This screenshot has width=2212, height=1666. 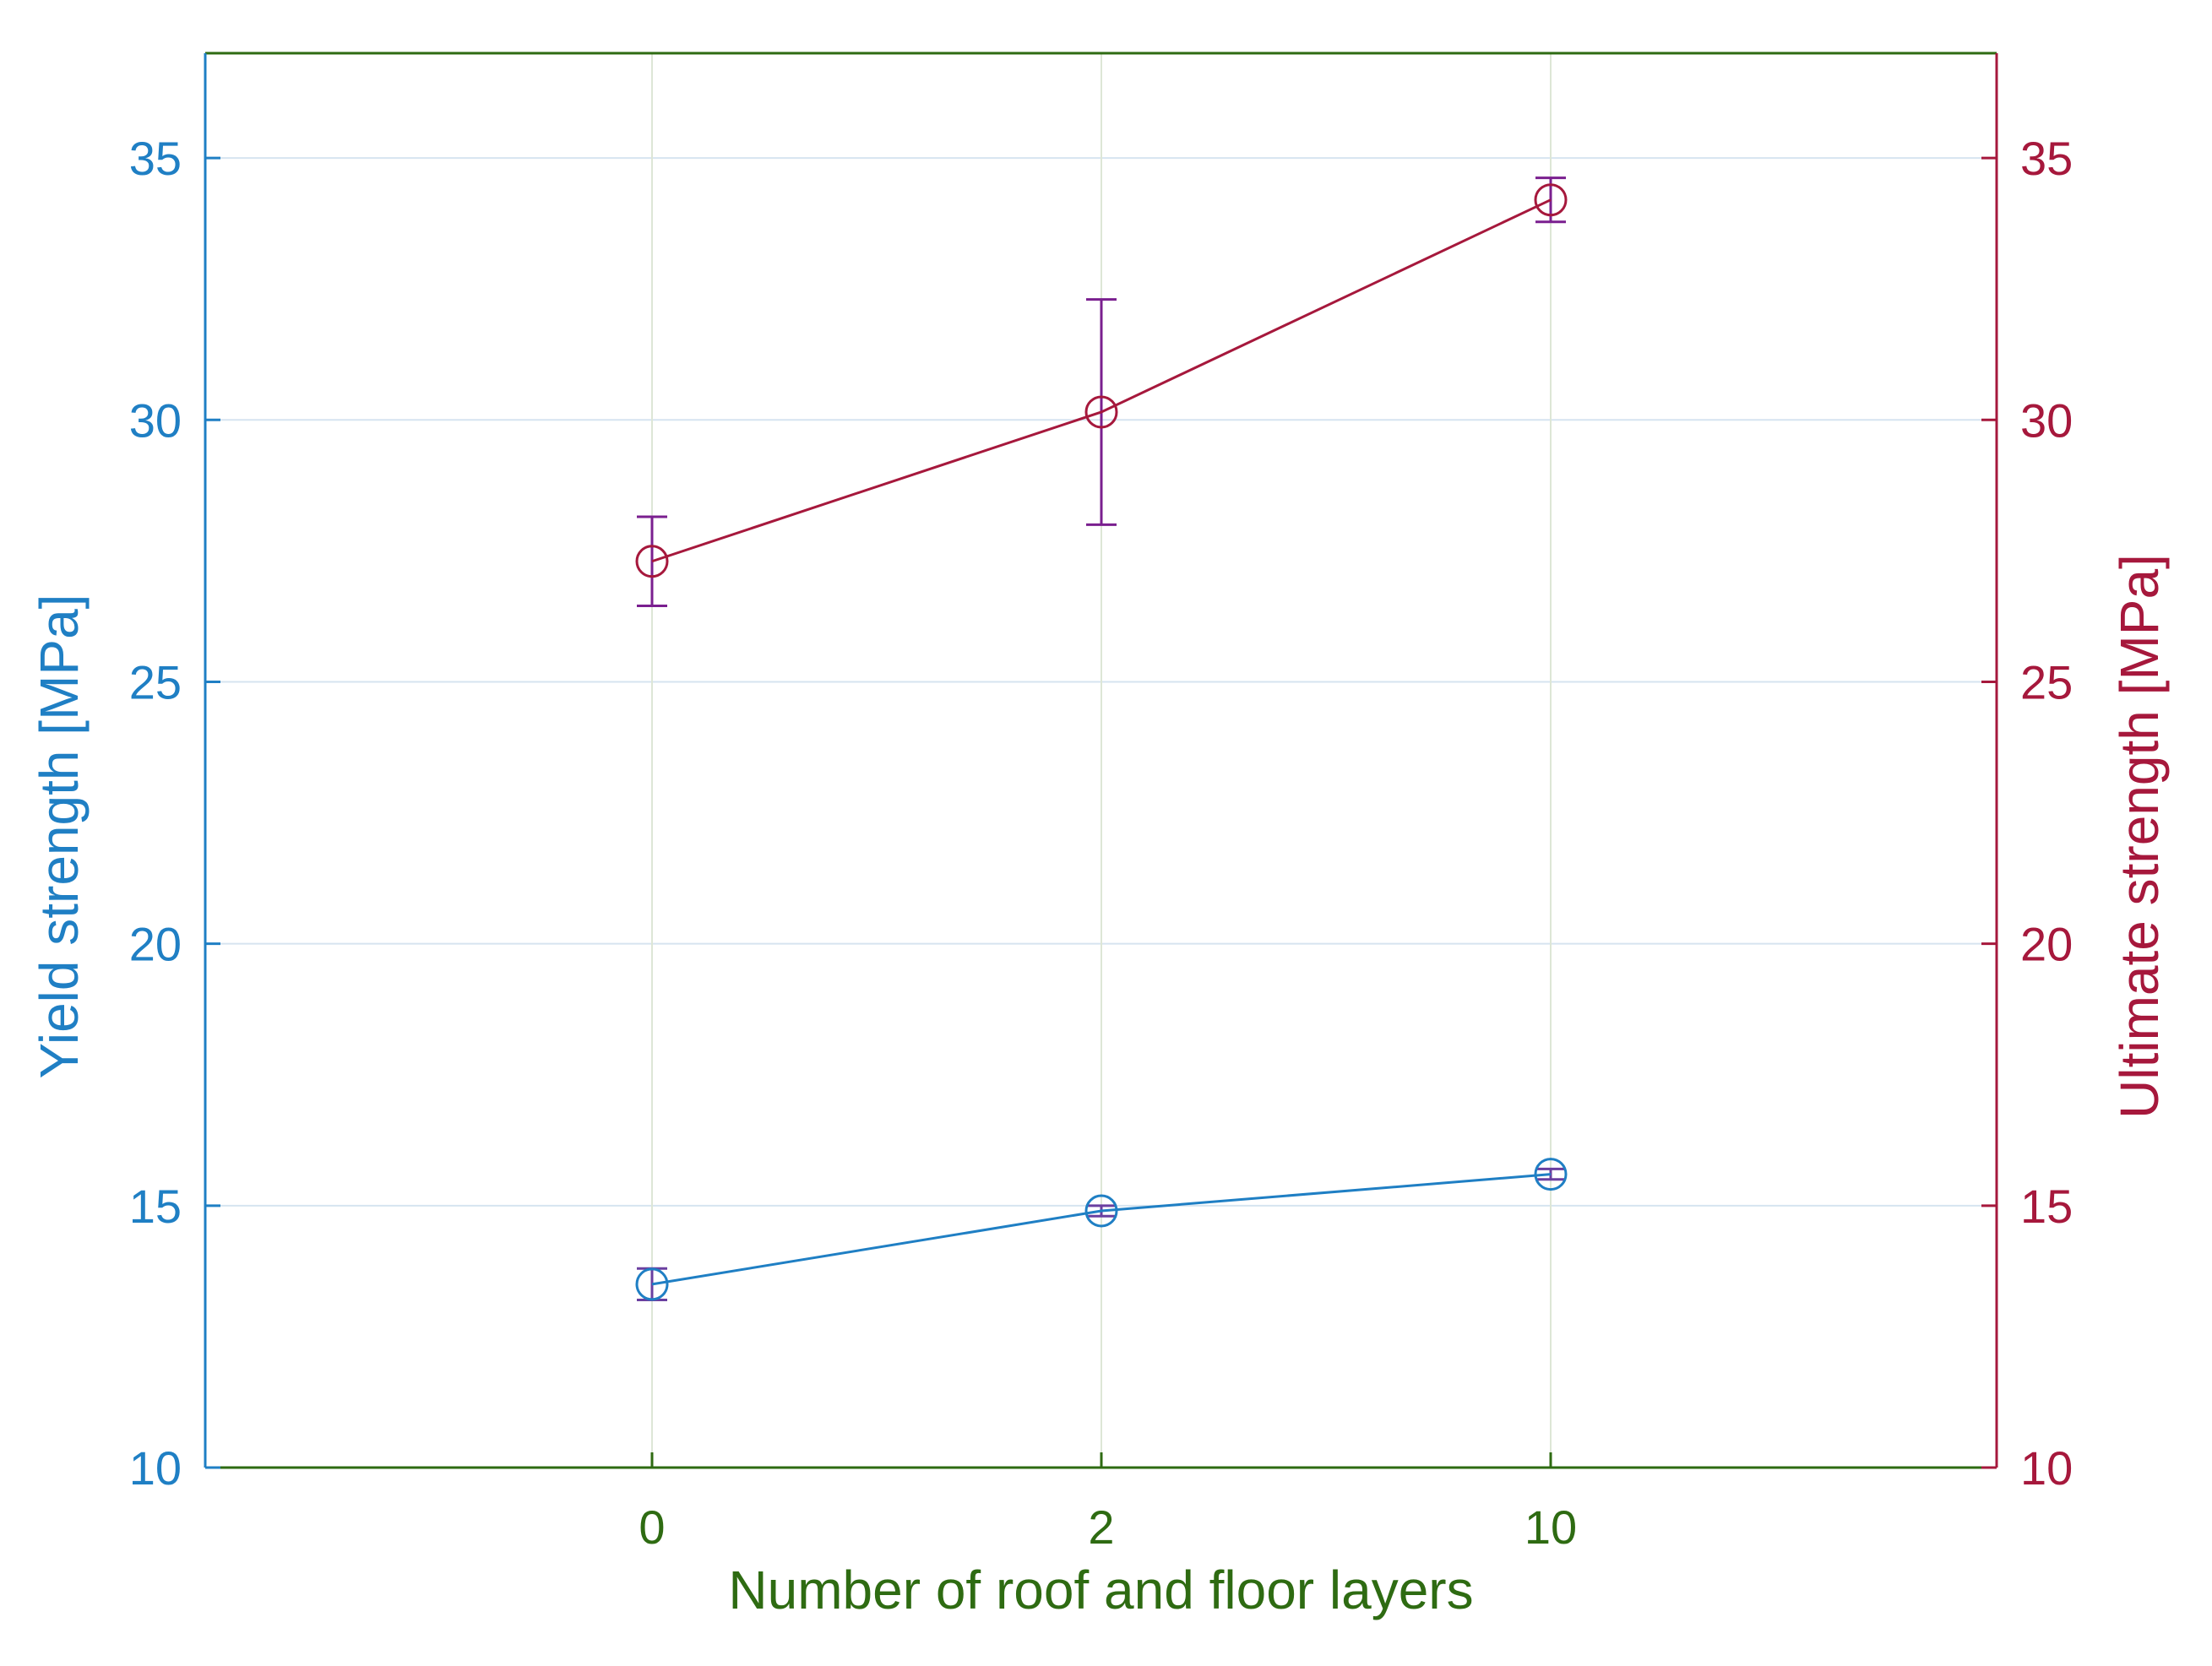 I want to click on left-y-tick-label: 10, so click(x=155, y=1468).